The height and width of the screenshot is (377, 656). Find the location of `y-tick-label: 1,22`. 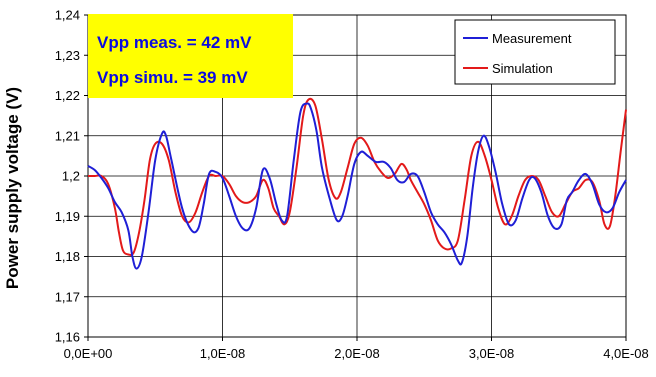

y-tick-label: 1,22 is located at coordinates (67, 95).